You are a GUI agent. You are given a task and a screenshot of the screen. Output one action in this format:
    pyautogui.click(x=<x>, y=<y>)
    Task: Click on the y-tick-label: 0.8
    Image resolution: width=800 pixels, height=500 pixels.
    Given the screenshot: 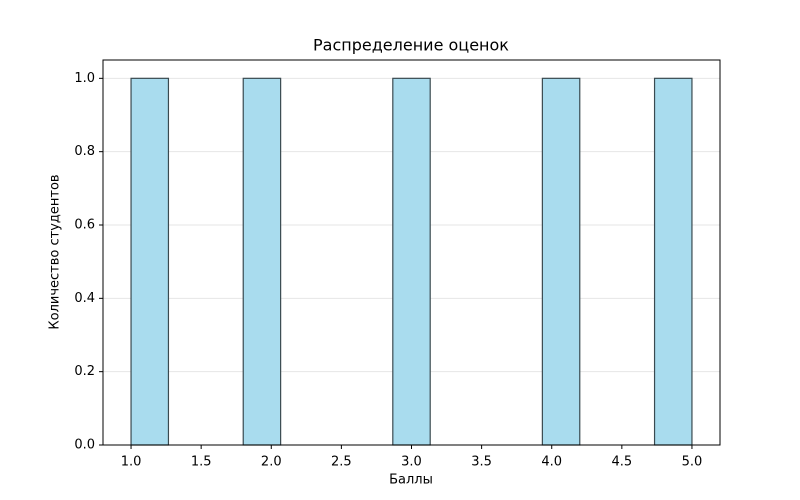 What is the action you would take?
    pyautogui.click(x=84, y=151)
    